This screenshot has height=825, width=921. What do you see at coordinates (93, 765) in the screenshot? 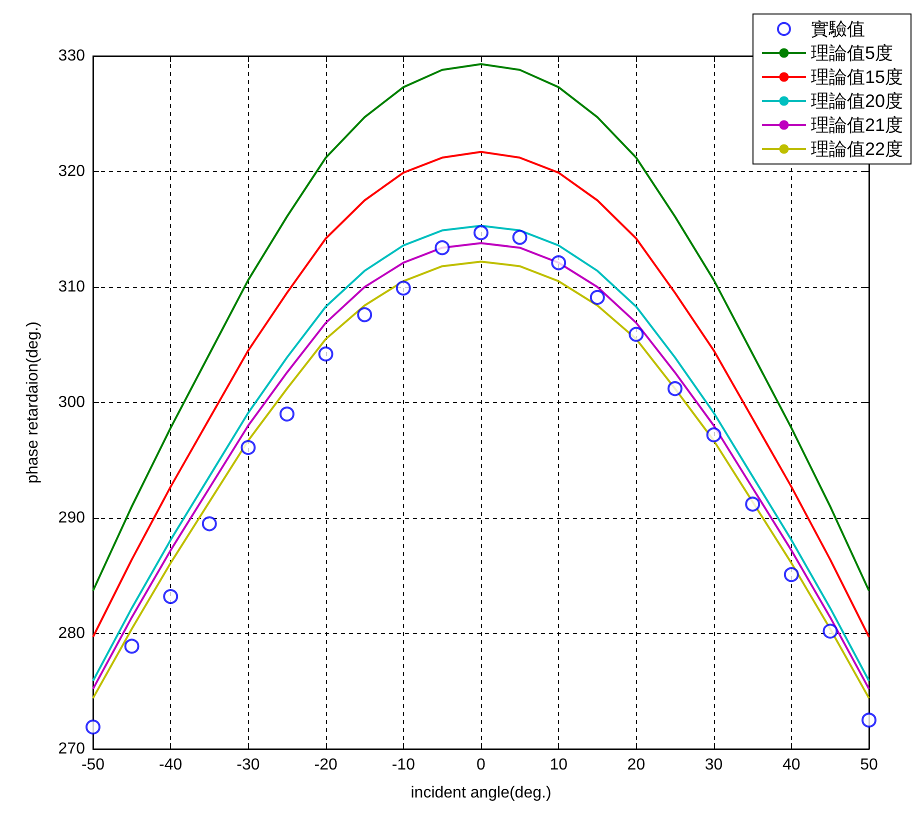
I see `x-tick-label: -50` at bounding box center [93, 765].